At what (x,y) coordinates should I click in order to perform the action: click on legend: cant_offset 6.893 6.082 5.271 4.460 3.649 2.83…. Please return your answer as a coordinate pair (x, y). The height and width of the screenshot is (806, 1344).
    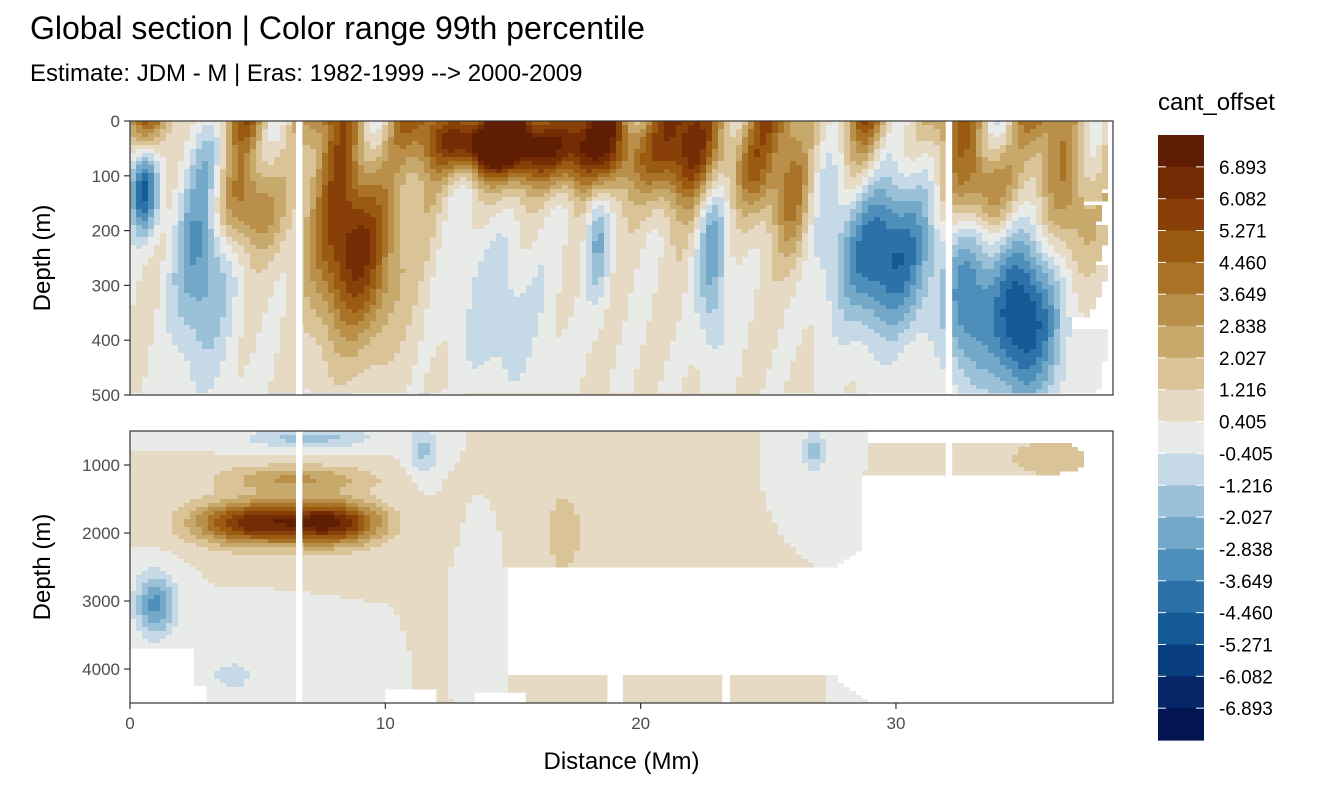
    Looking at the image, I should click on (1216, 415).